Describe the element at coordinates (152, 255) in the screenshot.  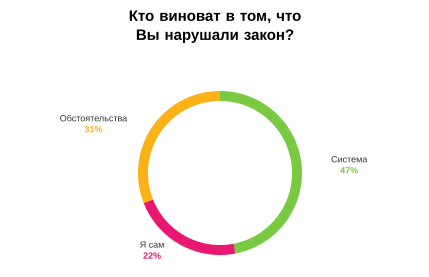
I see `data-label: 22%` at that location.